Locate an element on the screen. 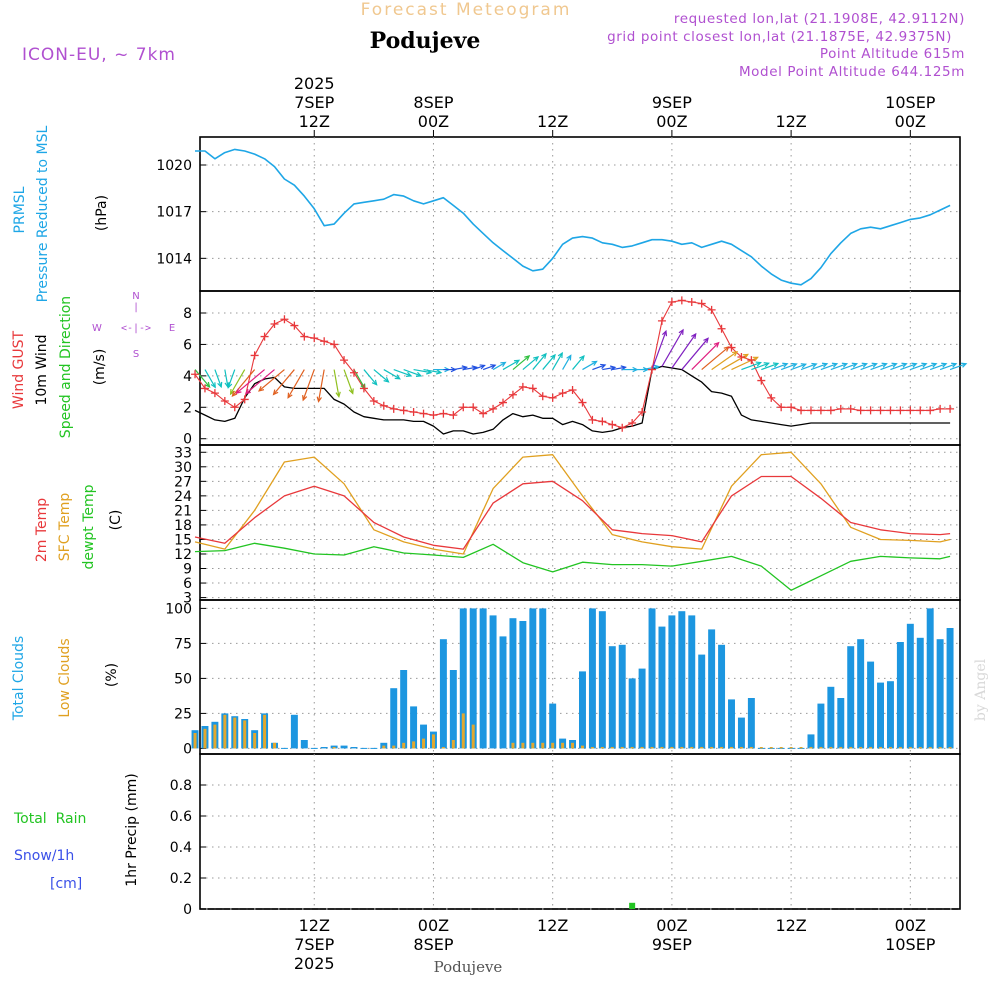  chart-title: Forecast Meteogram is located at coordinates (466, 10).